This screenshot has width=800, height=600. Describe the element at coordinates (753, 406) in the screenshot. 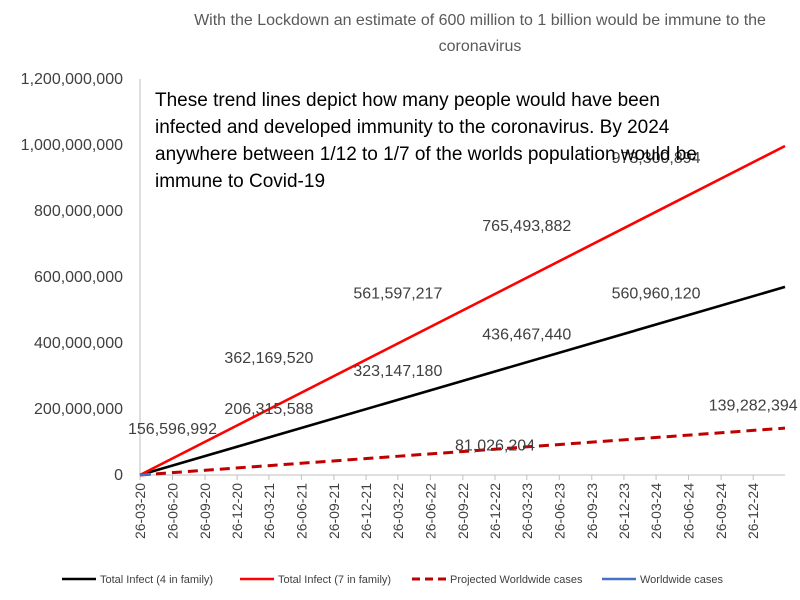

I see `data-label: 139,282,394` at that location.